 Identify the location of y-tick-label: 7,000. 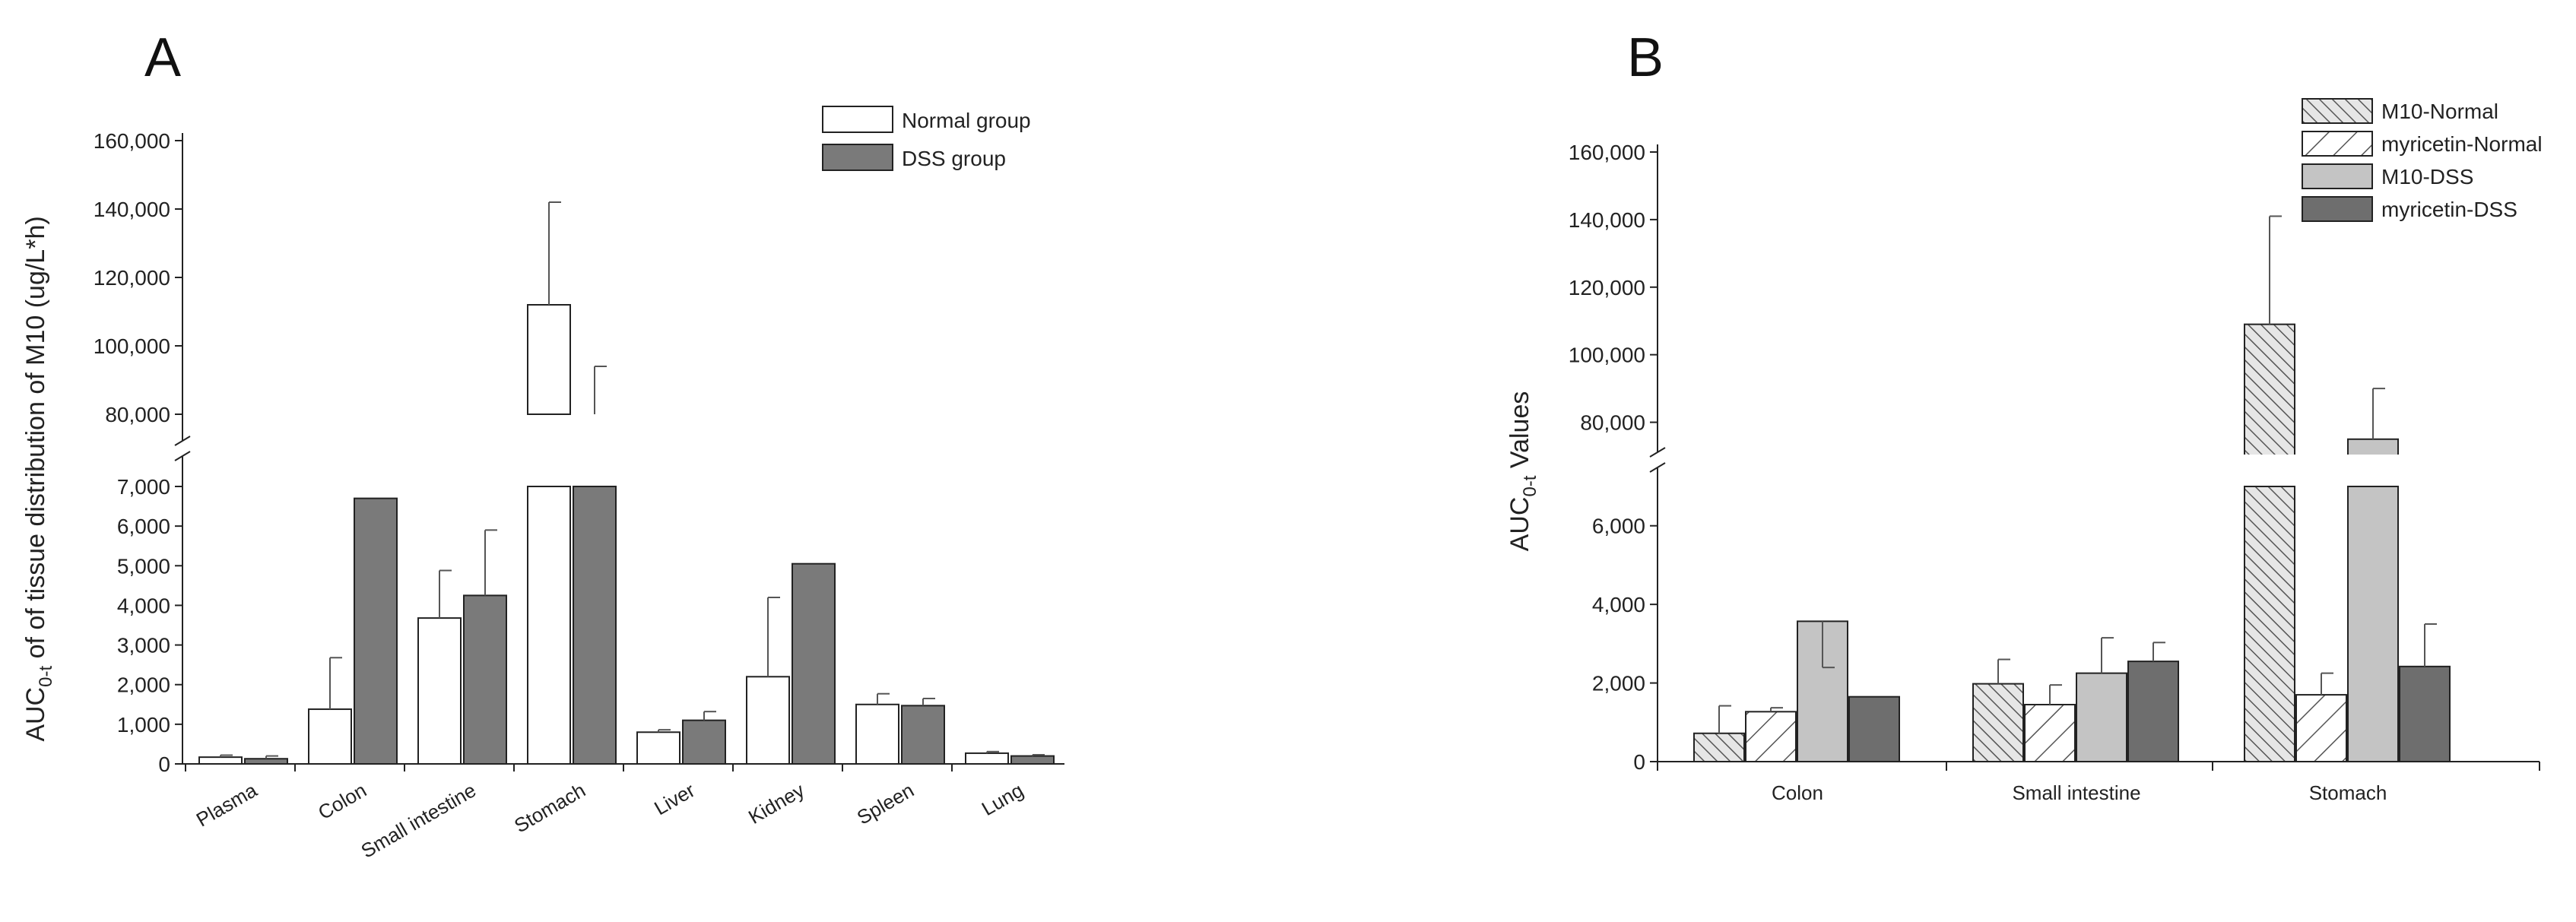
(144, 487).